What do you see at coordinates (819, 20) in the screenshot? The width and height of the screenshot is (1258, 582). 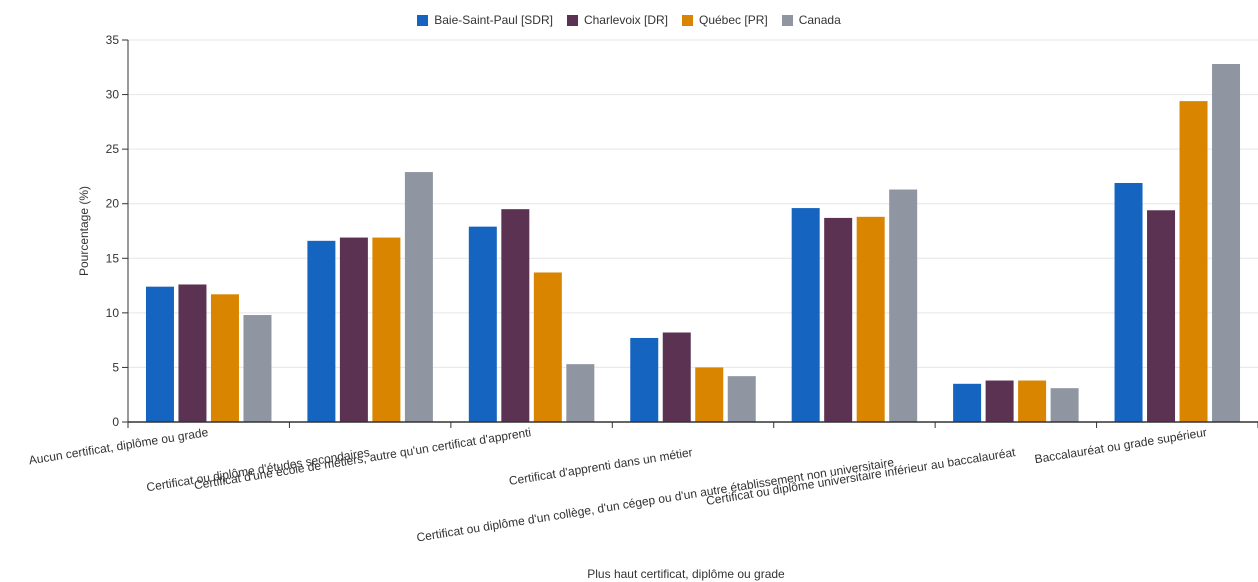 I see `legend-label: Canada` at bounding box center [819, 20].